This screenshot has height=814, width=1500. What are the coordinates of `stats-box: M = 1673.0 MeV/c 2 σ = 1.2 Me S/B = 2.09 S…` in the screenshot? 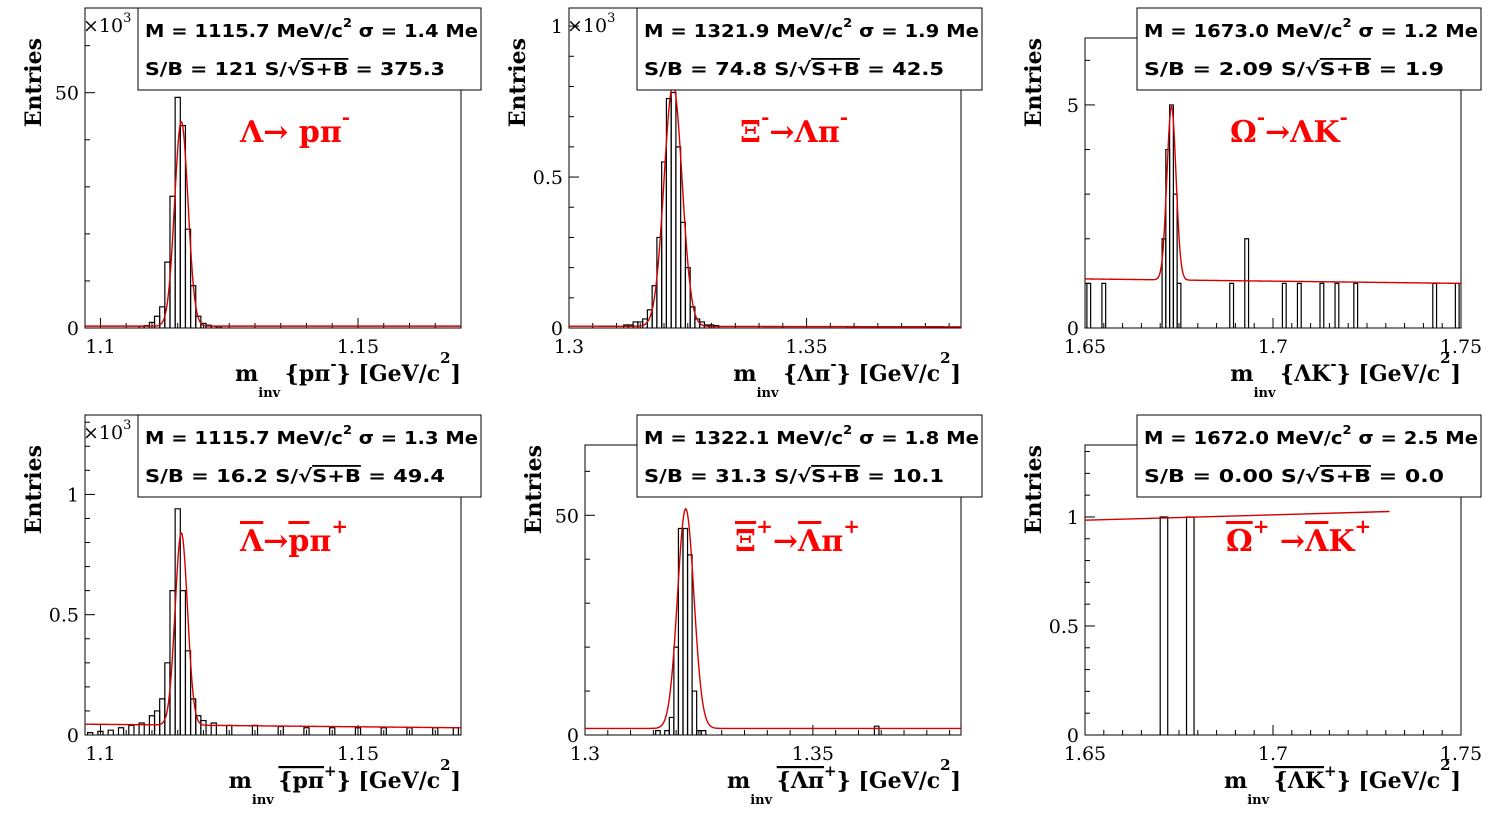 It's located at (1309, 49).